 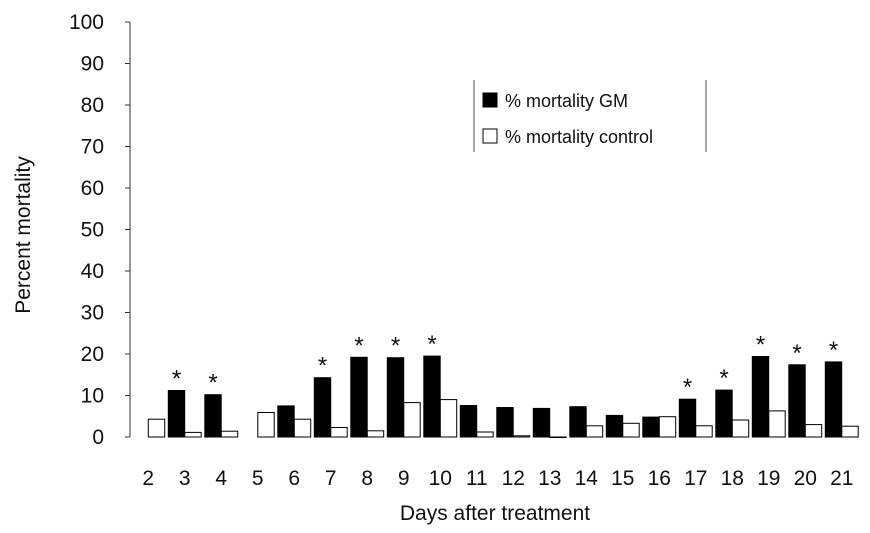 I want to click on legend-swatch-control, so click(x=490, y=136).